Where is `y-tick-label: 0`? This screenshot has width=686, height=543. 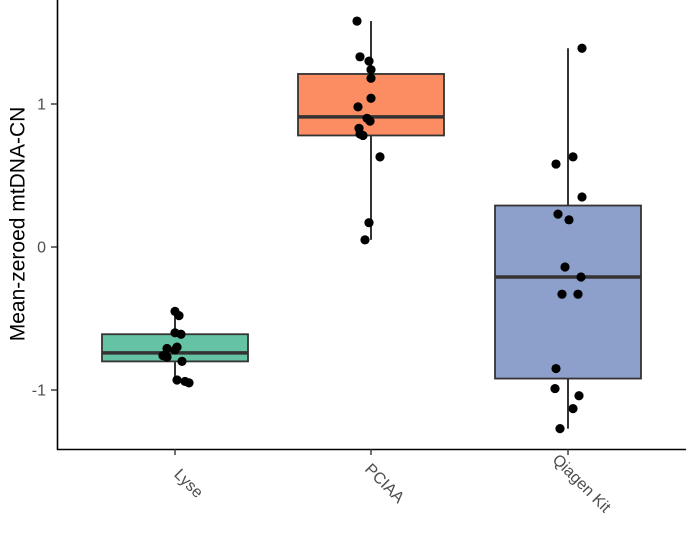
y-tick-label: 0 is located at coordinates (41, 248).